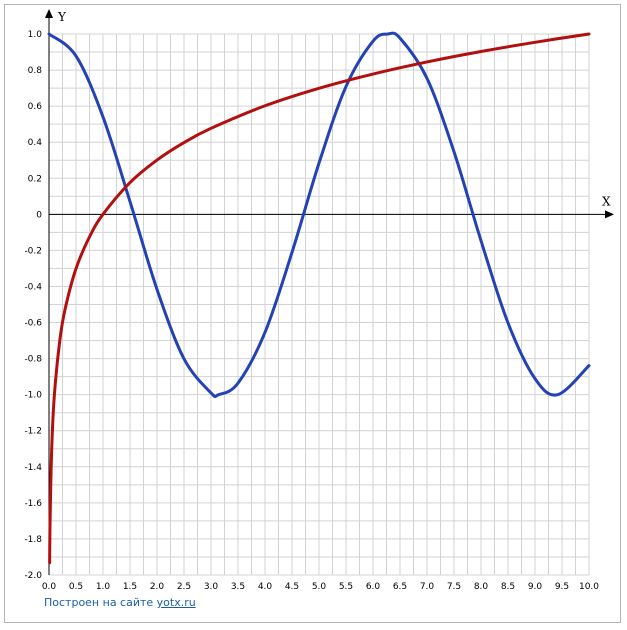 Image resolution: width=627 pixels, height=630 pixels. What do you see at coordinates (292, 587) in the screenshot?
I see `x-tick-label: 4.5` at bounding box center [292, 587].